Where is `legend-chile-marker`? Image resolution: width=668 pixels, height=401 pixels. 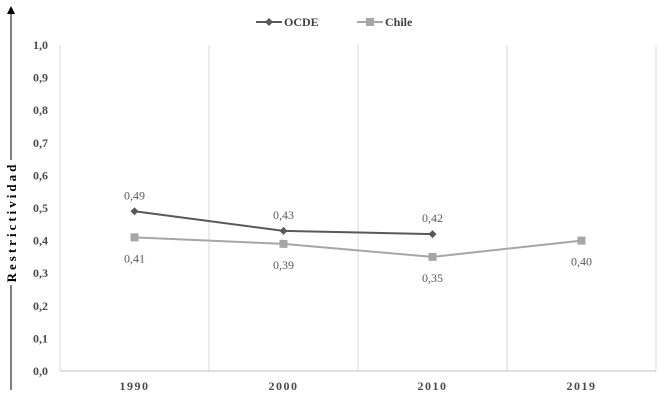 legend-chile-marker is located at coordinates (370, 22).